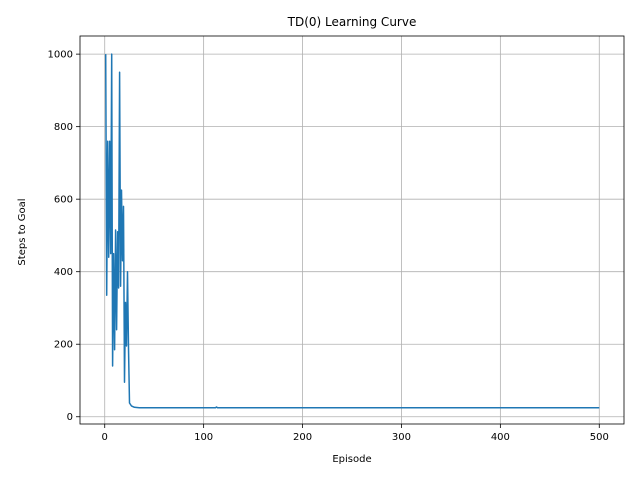 The image size is (640, 480). What do you see at coordinates (500, 437) in the screenshot?
I see `x-tick-label: 400` at bounding box center [500, 437].